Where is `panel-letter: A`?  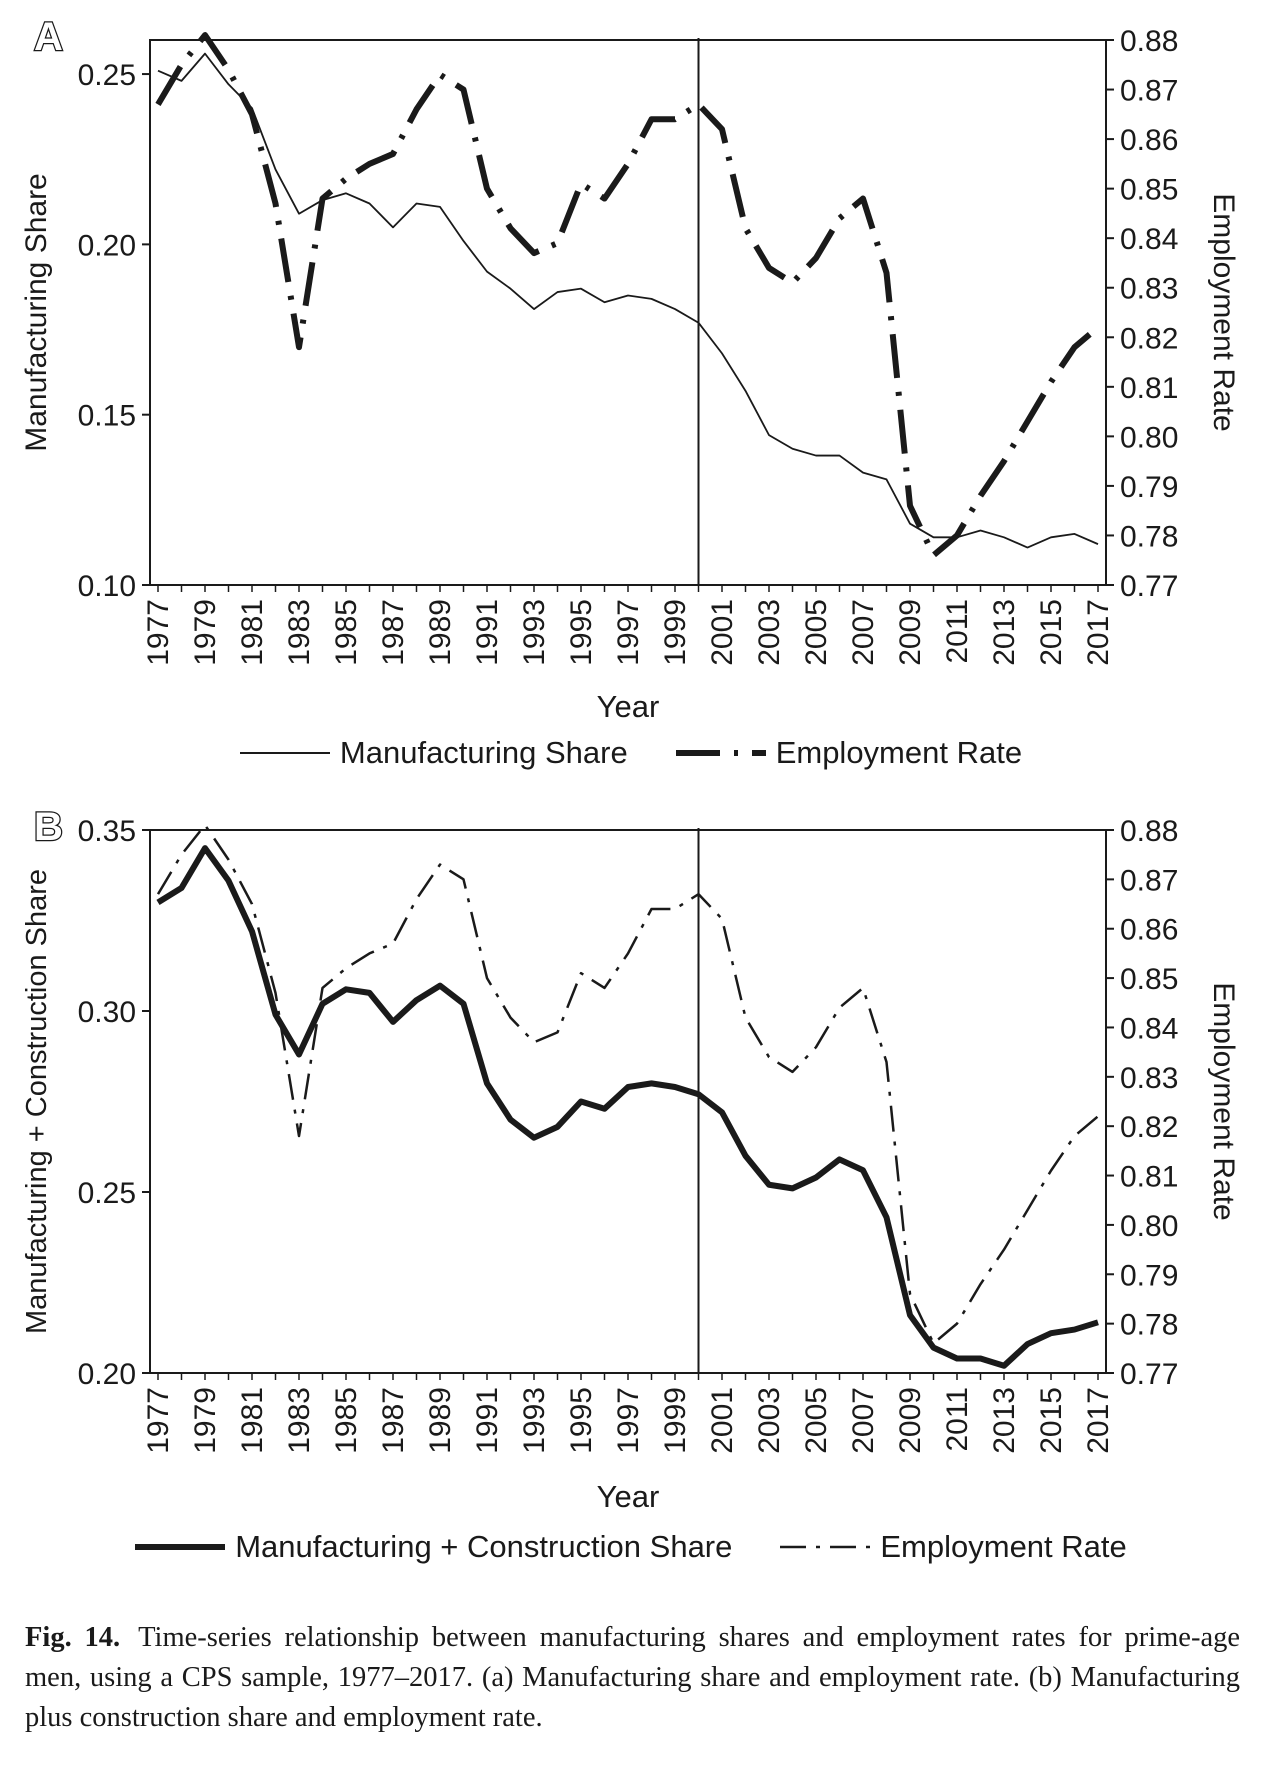 panel-letter: A is located at coordinates (48, 37).